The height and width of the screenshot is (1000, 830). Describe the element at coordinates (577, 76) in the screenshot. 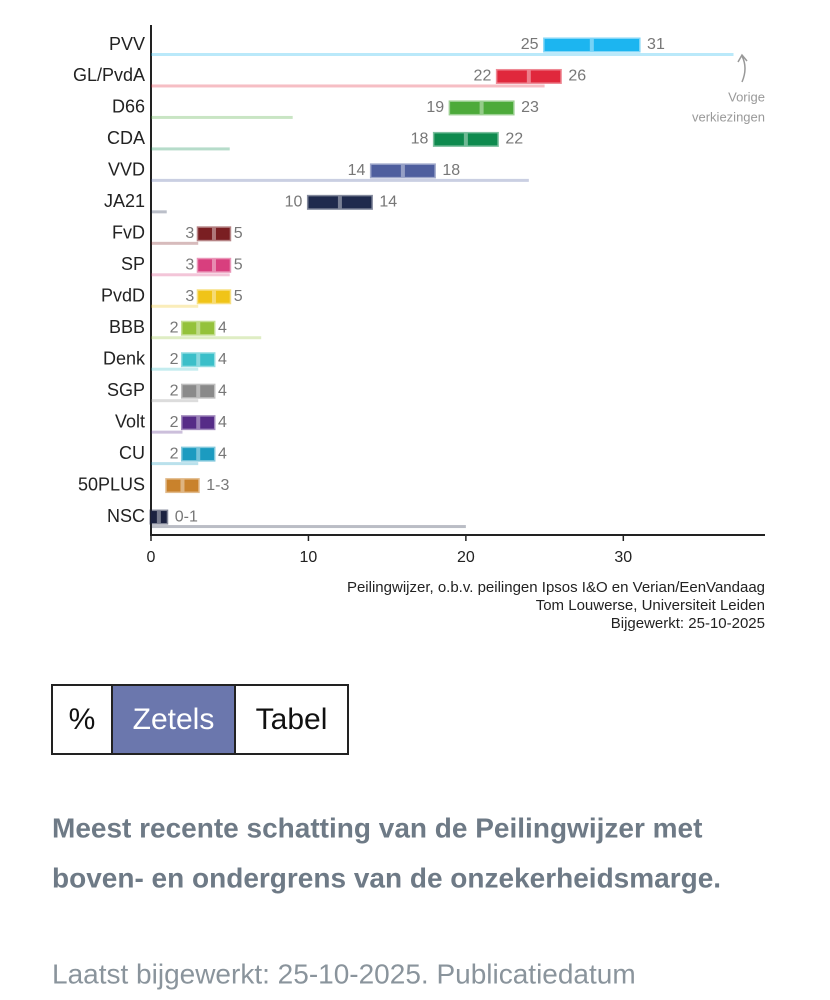

I see `high-label: 26` at that location.